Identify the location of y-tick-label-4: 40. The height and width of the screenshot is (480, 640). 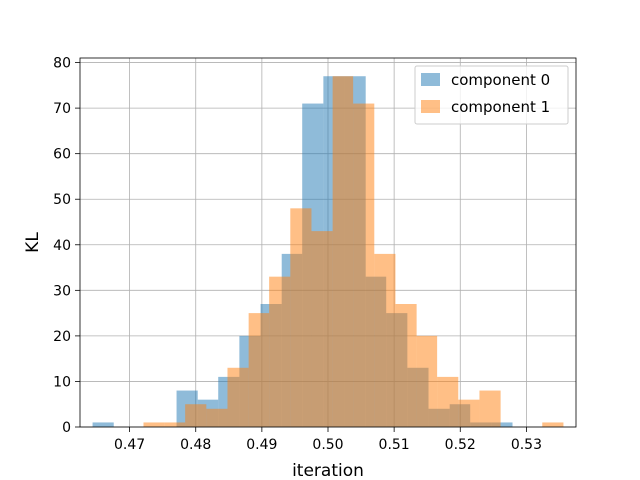
(62, 246).